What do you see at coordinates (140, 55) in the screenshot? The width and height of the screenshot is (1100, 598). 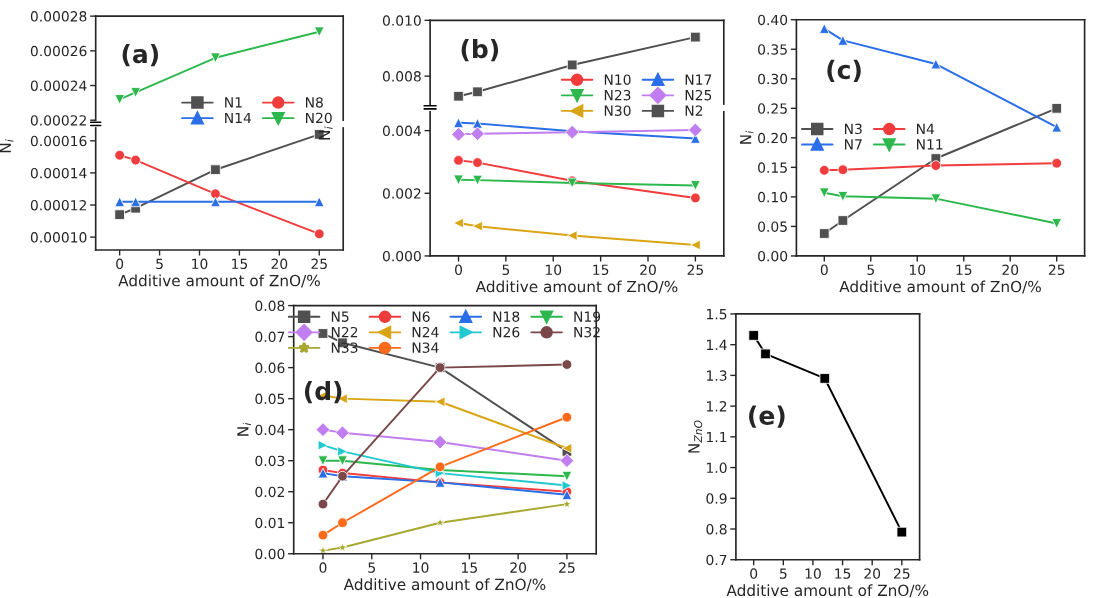 I see `annotation: (a)` at bounding box center [140, 55].